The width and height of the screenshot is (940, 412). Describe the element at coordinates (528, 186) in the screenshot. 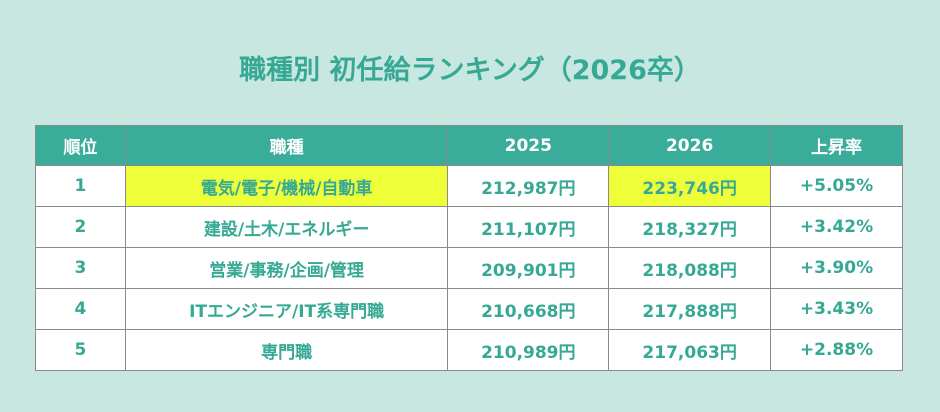

I see `salary-2025-cell: 212,987円` at that location.